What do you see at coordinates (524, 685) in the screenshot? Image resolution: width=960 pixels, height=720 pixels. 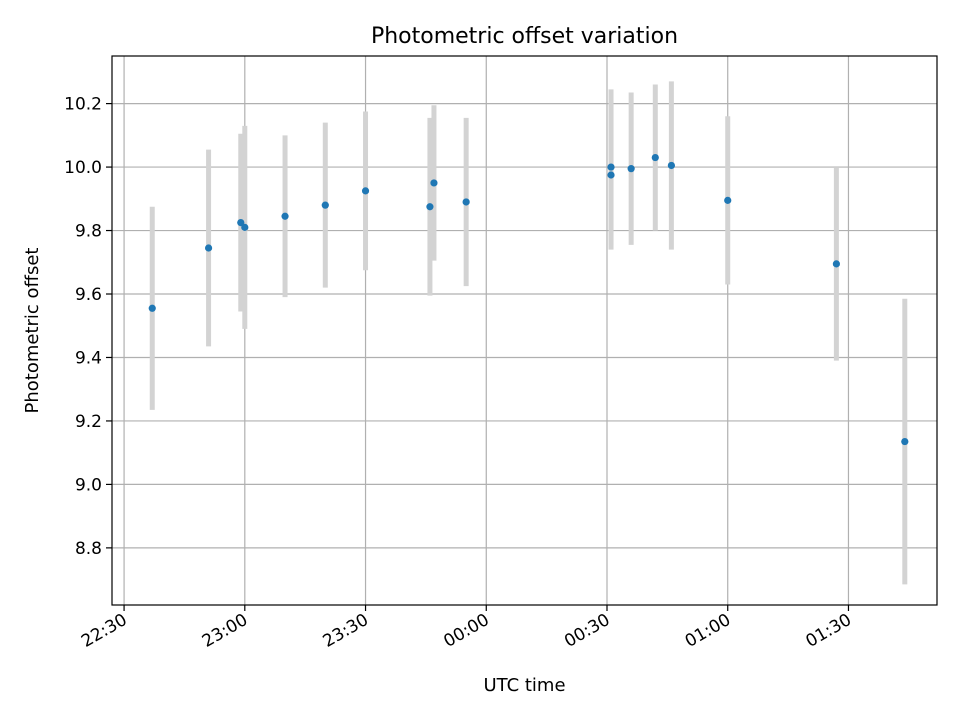 I see `x-axis-label: UTC time` at bounding box center [524, 685].